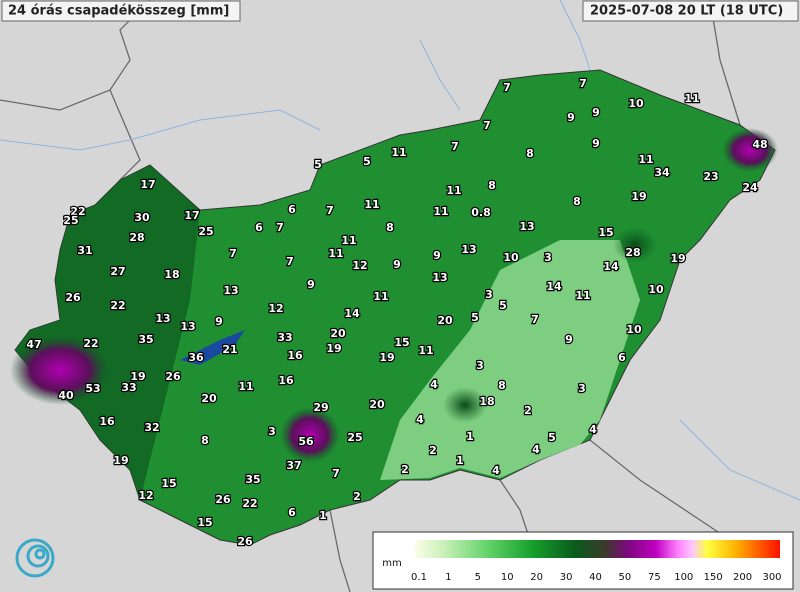 The image size is (800, 592). Describe the element at coordinates (323, 515) in the screenshot. I see `station-value: 1` at that location.